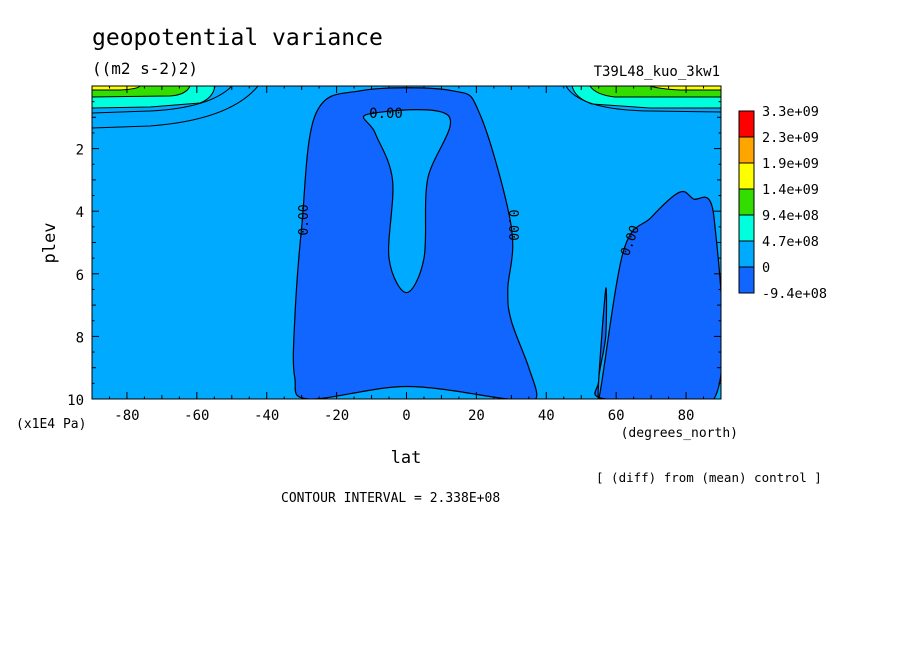 The width and height of the screenshot is (904, 654). What do you see at coordinates (390, 498) in the screenshot?
I see `contour-interval: CONTOUR INTERVAL = 2.338E+08` at bounding box center [390, 498].